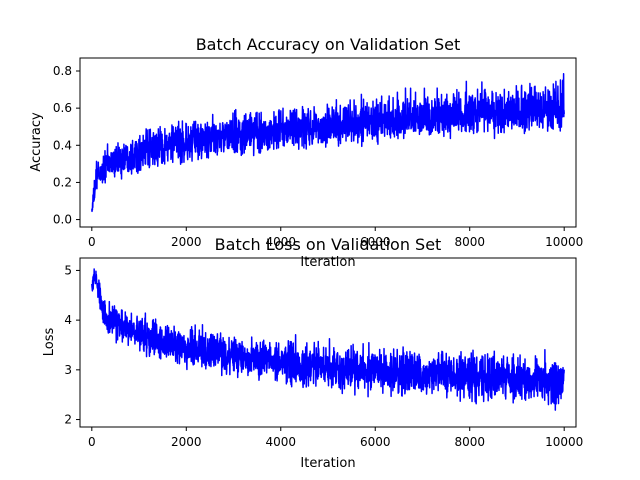 This screenshot has width=640, height=480. What do you see at coordinates (68, 270) in the screenshot?
I see `loss-y-tick-label: 5` at bounding box center [68, 270].